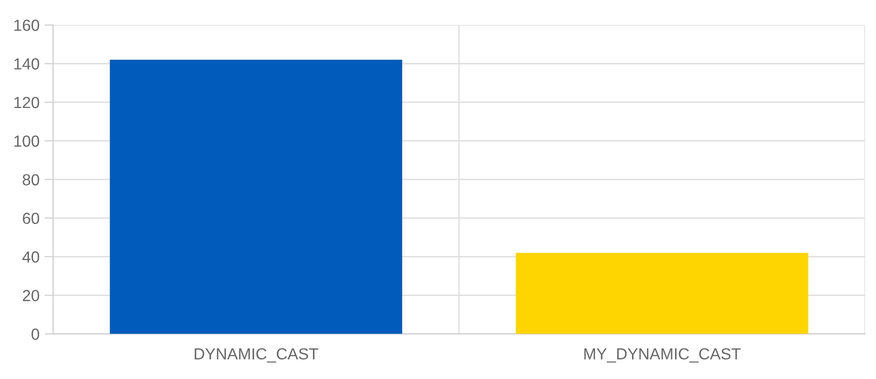 Image resolution: width=876 pixels, height=379 pixels. What do you see at coordinates (27, 25) in the screenshot?
I see `y-tick-label: 160` at bounding box center [27, 25].